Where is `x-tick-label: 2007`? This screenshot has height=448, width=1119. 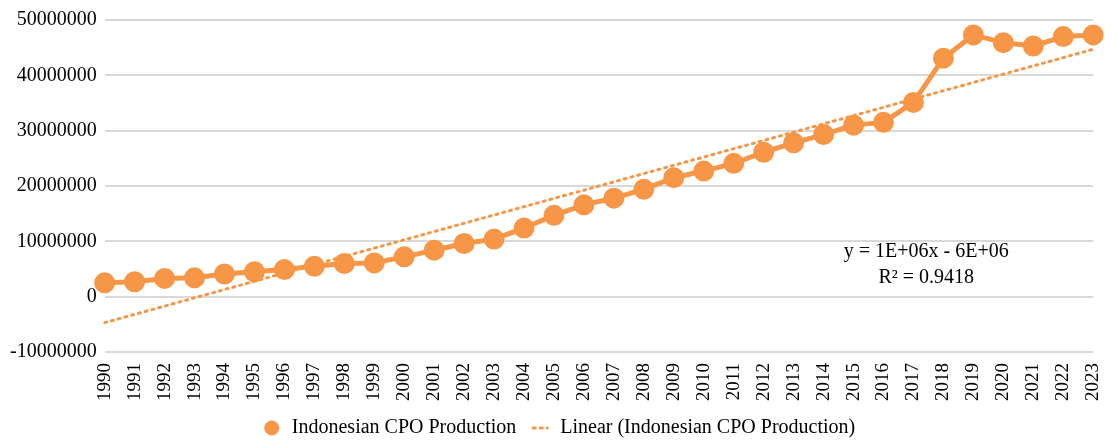
x-tick-label: 2007 is located at coordinates (612, 382).